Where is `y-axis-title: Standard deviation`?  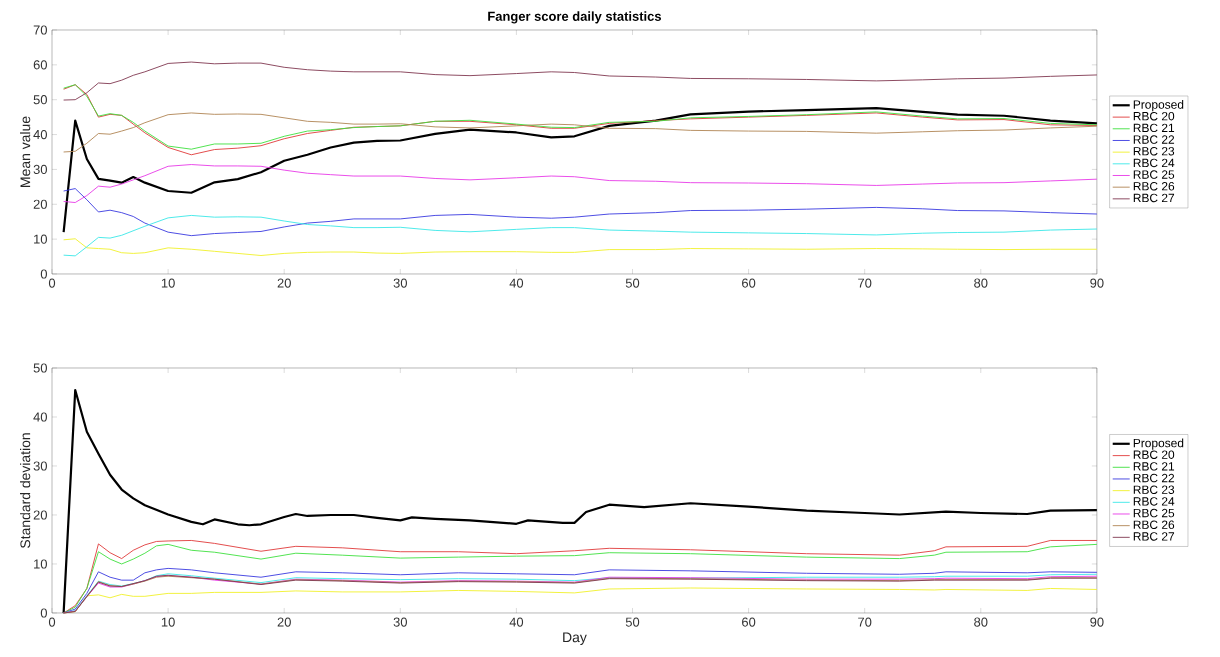
y-axis-title: Standard deviation is located at coordinates (25, 490).